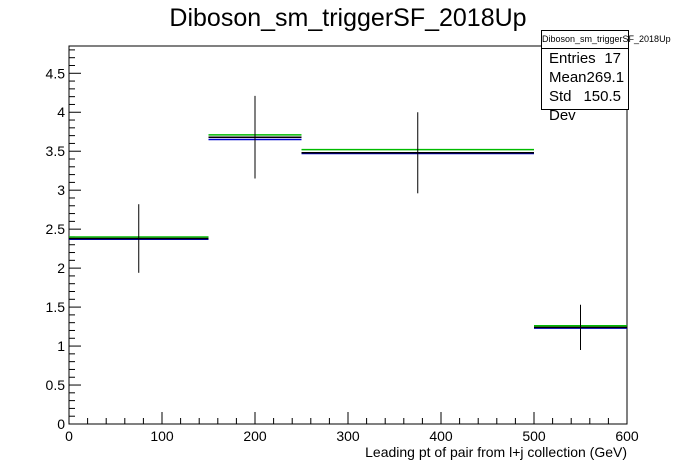  Describe the element at coordinates (56, 307) in the screenshot. I see `y-tick-label: 1.5` at that location.